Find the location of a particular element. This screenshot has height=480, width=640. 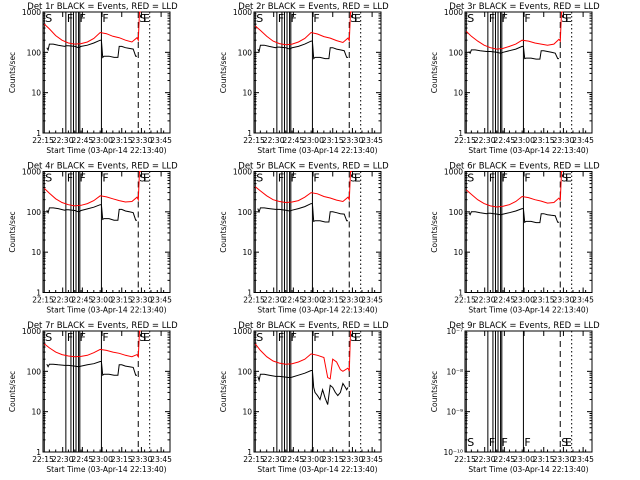

panel-title: Det 2r BLACK = Events, RED = LLD is located at coordinates (313, 7).